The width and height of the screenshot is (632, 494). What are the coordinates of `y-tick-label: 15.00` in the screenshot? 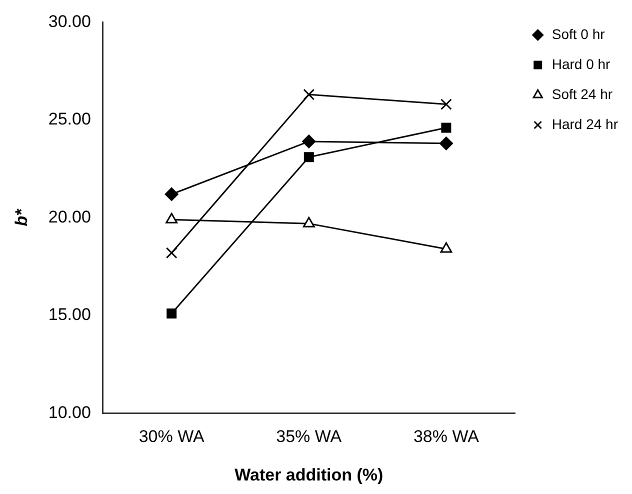 It's located at (69, 314).